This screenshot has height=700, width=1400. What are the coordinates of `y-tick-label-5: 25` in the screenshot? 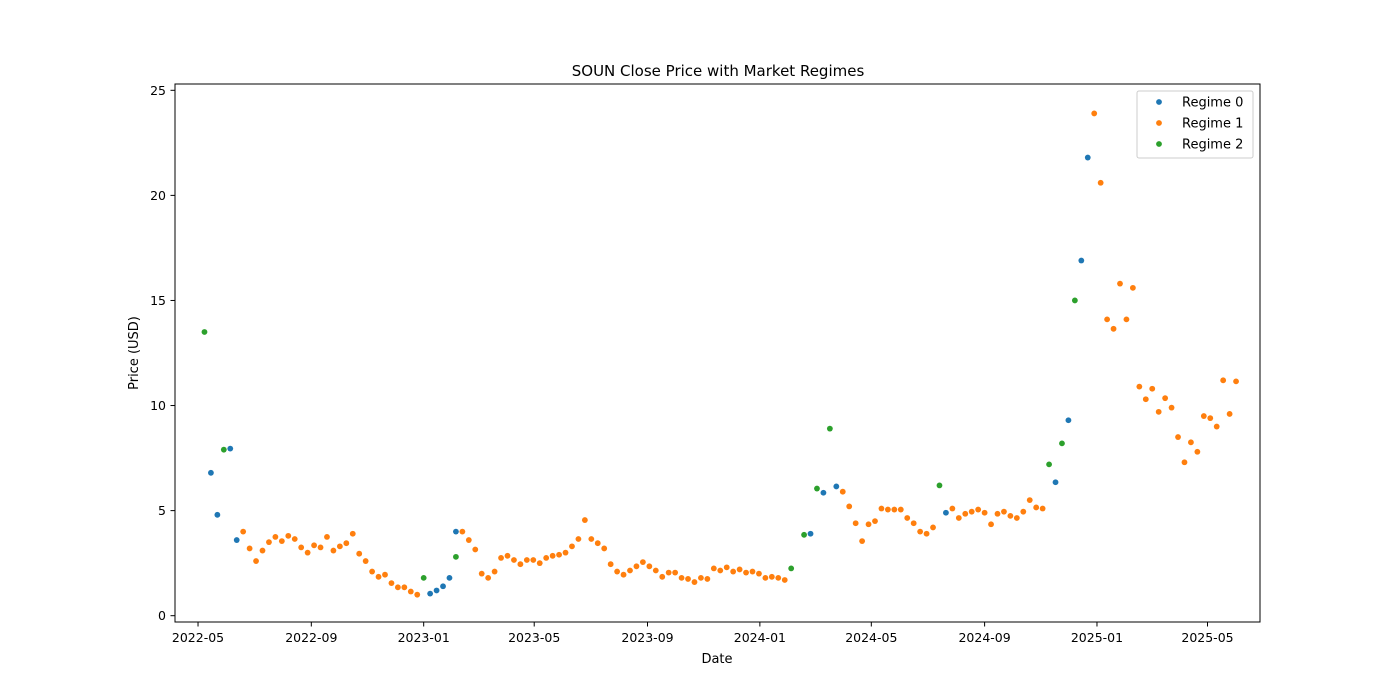 It's located at (158, 90).